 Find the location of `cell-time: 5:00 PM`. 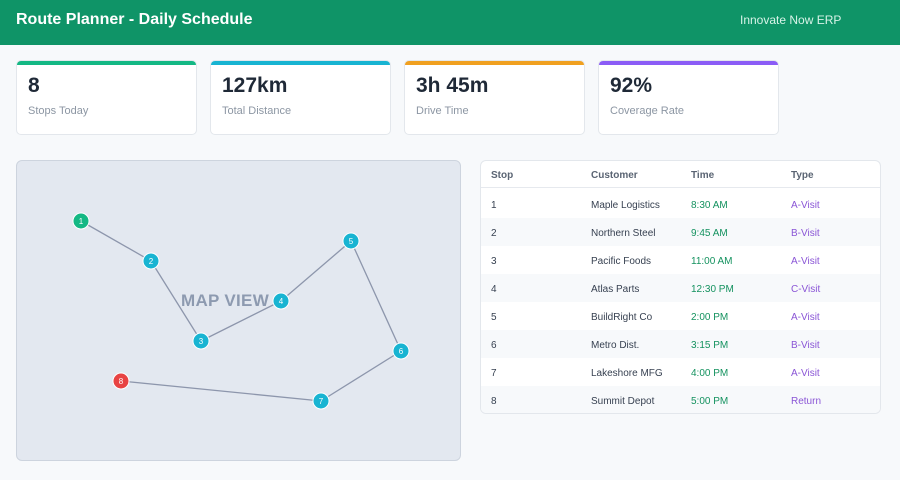

cell-time: 5:00 PM is located at coordinates (710, 401).